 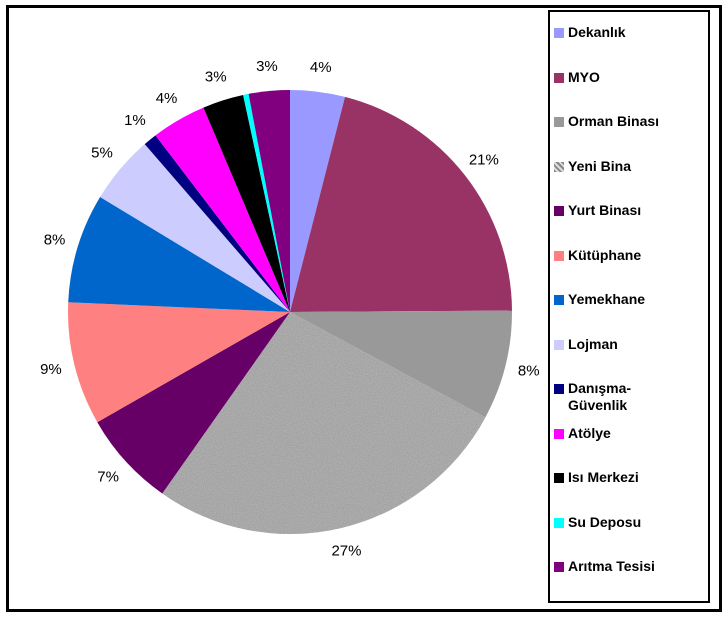 I want to click on legend-label: Lojman, so click(x=593, y=343).